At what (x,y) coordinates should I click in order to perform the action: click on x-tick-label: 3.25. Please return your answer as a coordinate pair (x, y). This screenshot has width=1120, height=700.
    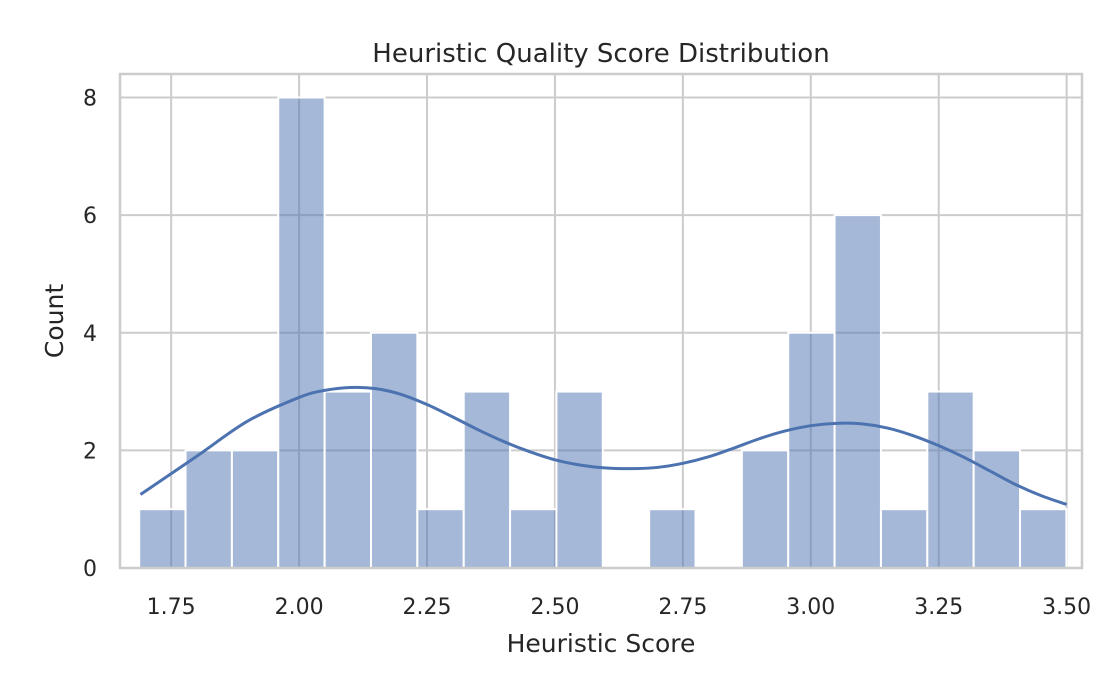
    Looking at the image, I should click on (938, 607).